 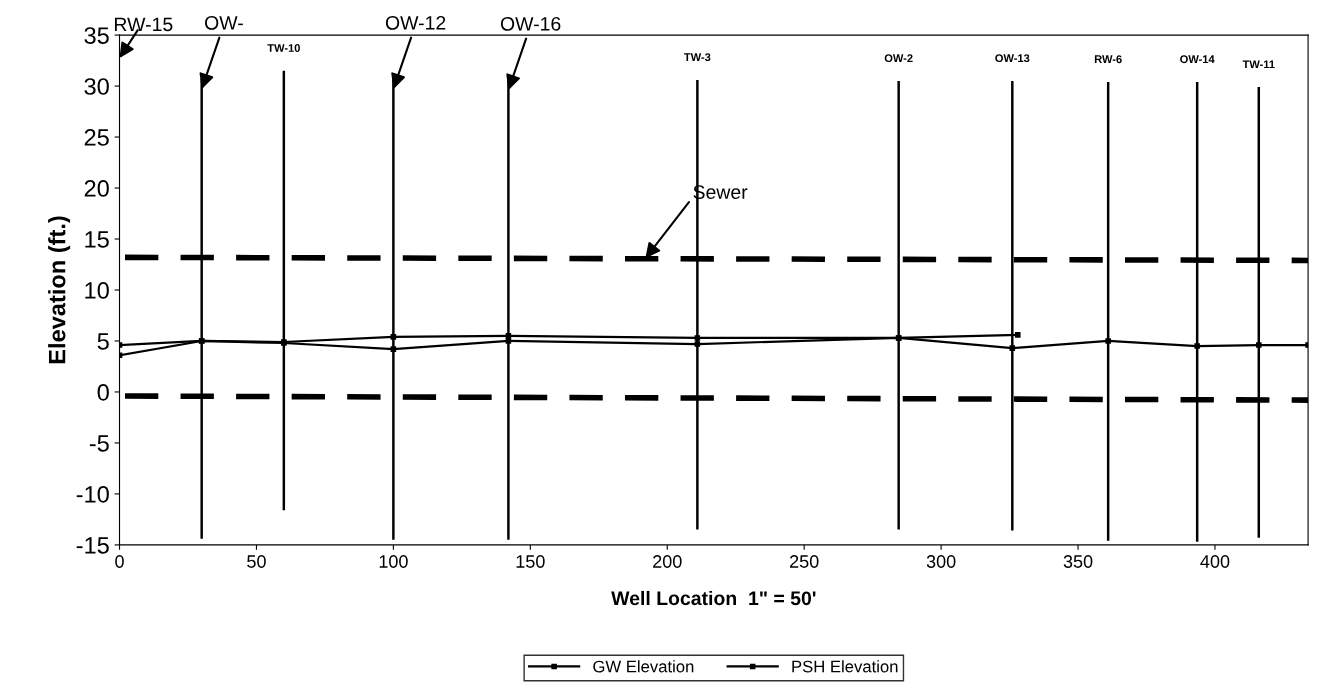 What do you see at coordinates (96, 137) in the screenshot?
I see `y-tick-label: 25` at bounding box center [96, 137].